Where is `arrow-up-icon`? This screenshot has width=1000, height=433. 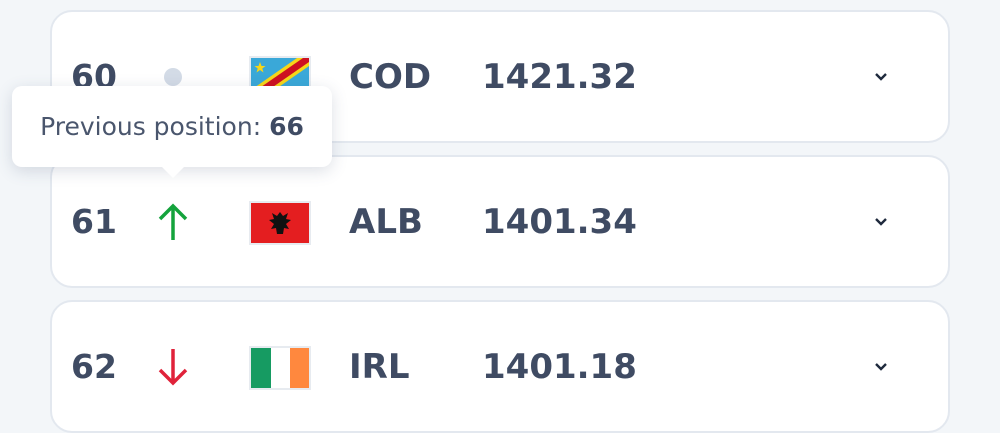
arrow-up-icon is located at coordinates (173, 221).